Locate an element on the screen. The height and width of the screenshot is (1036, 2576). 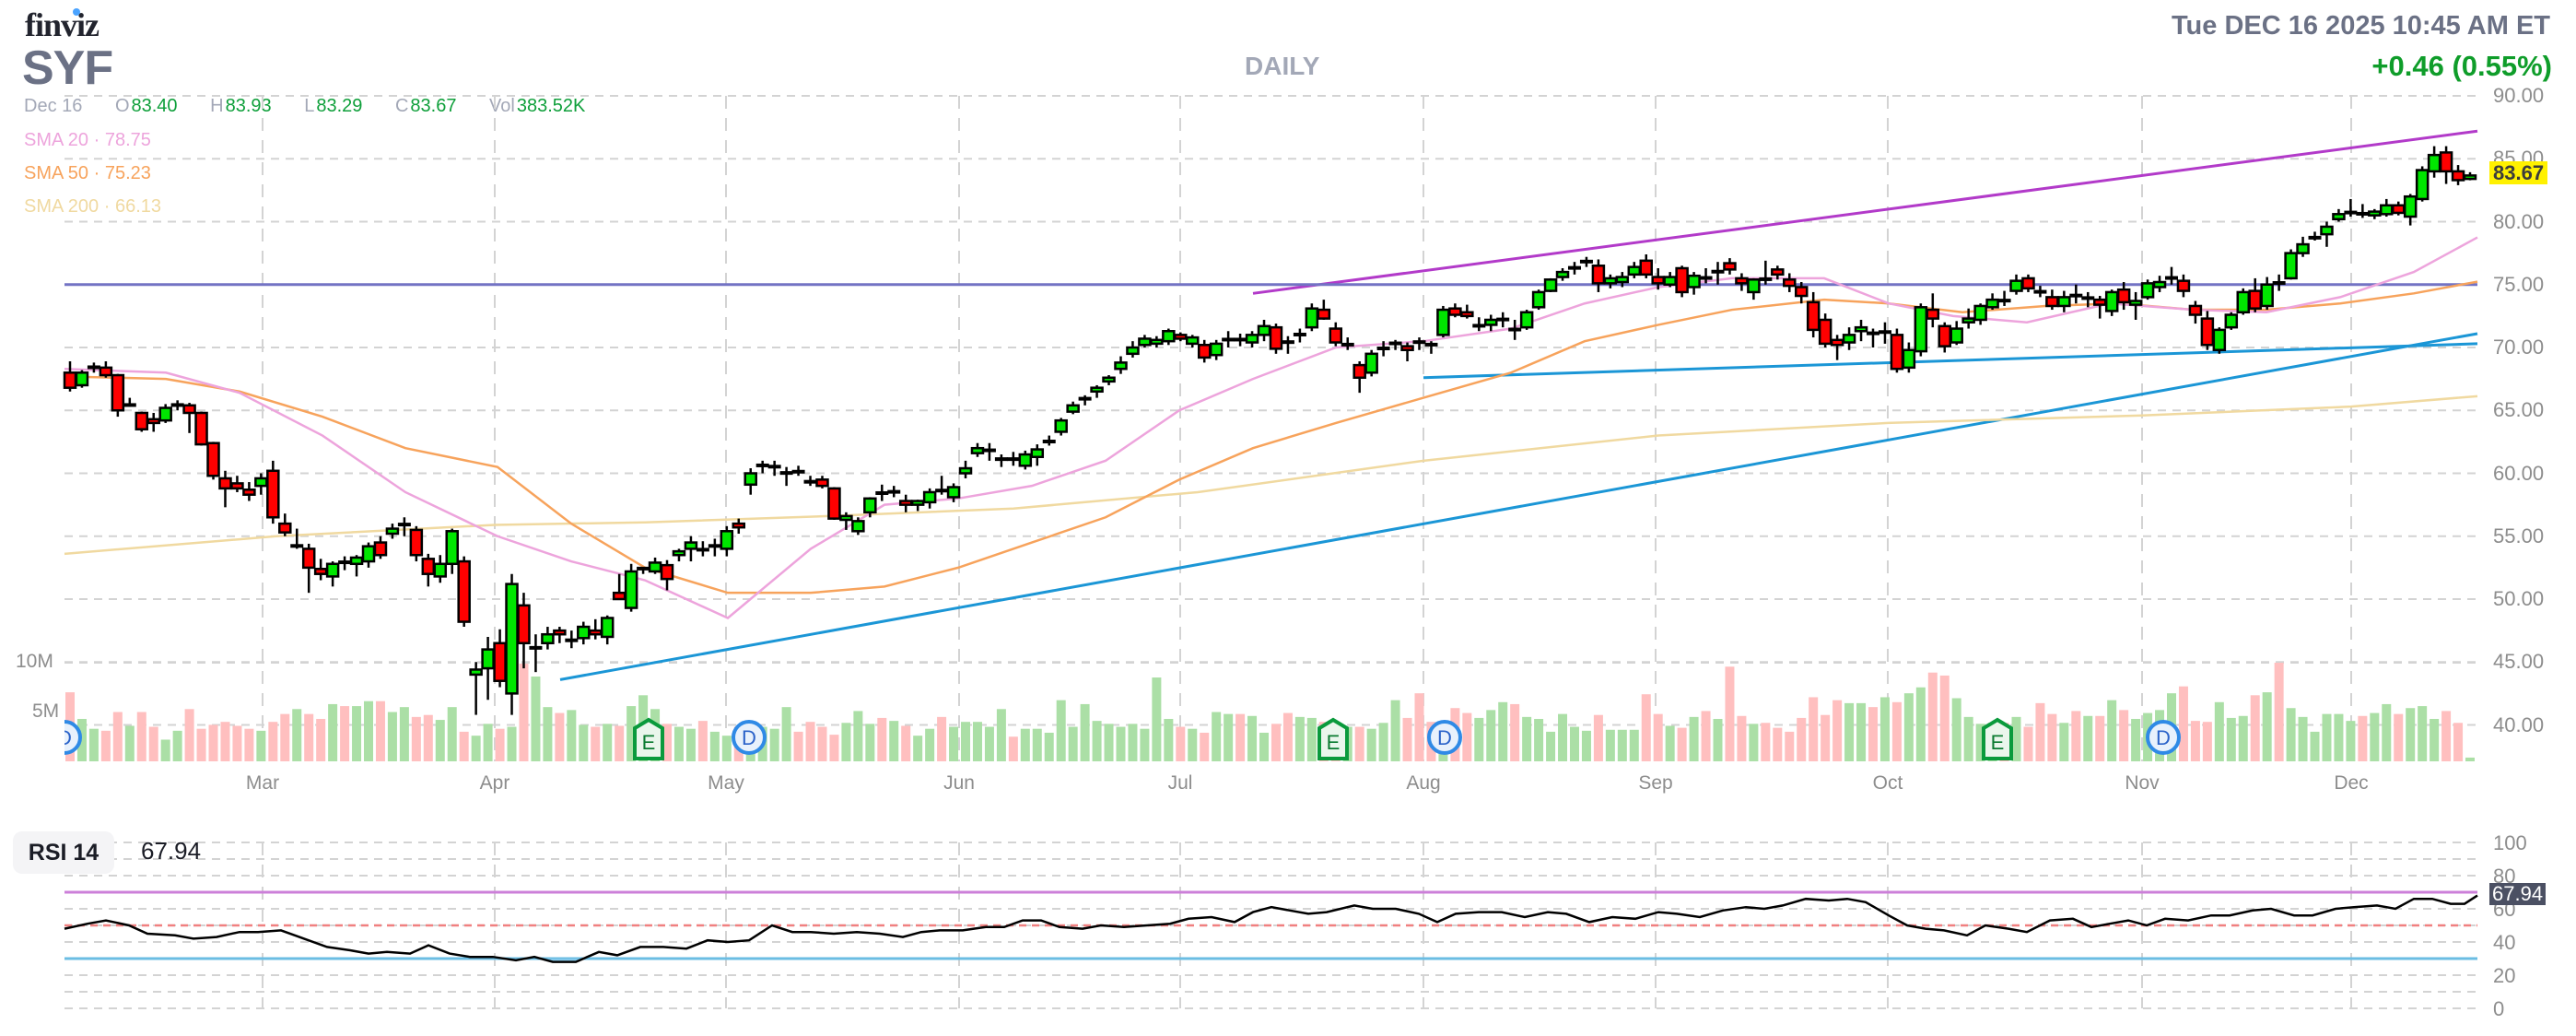
finviz-logo: finviz is located at coordinates (63, 24).